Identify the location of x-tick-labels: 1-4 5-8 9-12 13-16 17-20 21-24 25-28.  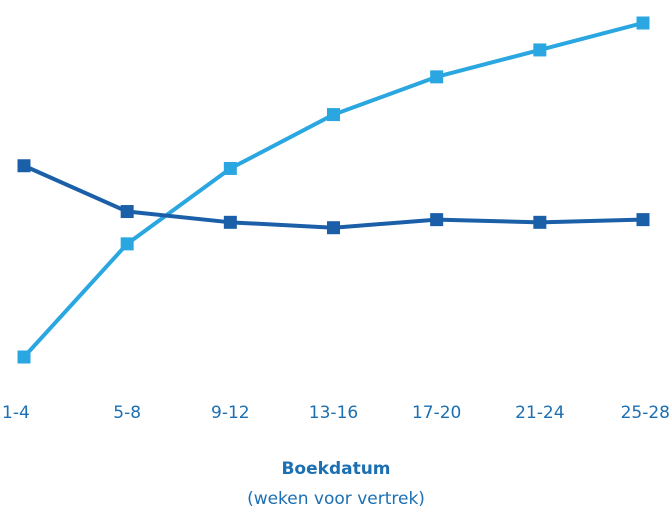
(336, 413).